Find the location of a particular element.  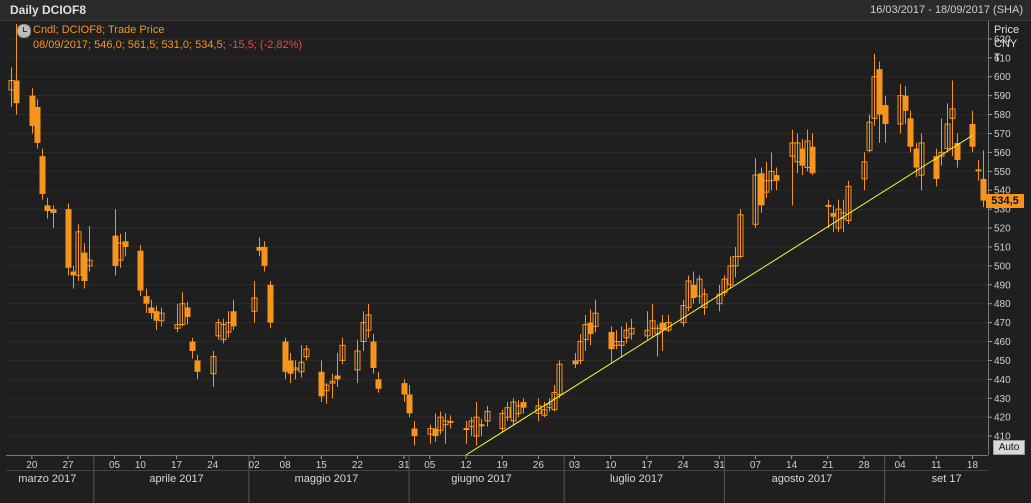

price-tick-label: 520 is located at coordinates (1002, 229).